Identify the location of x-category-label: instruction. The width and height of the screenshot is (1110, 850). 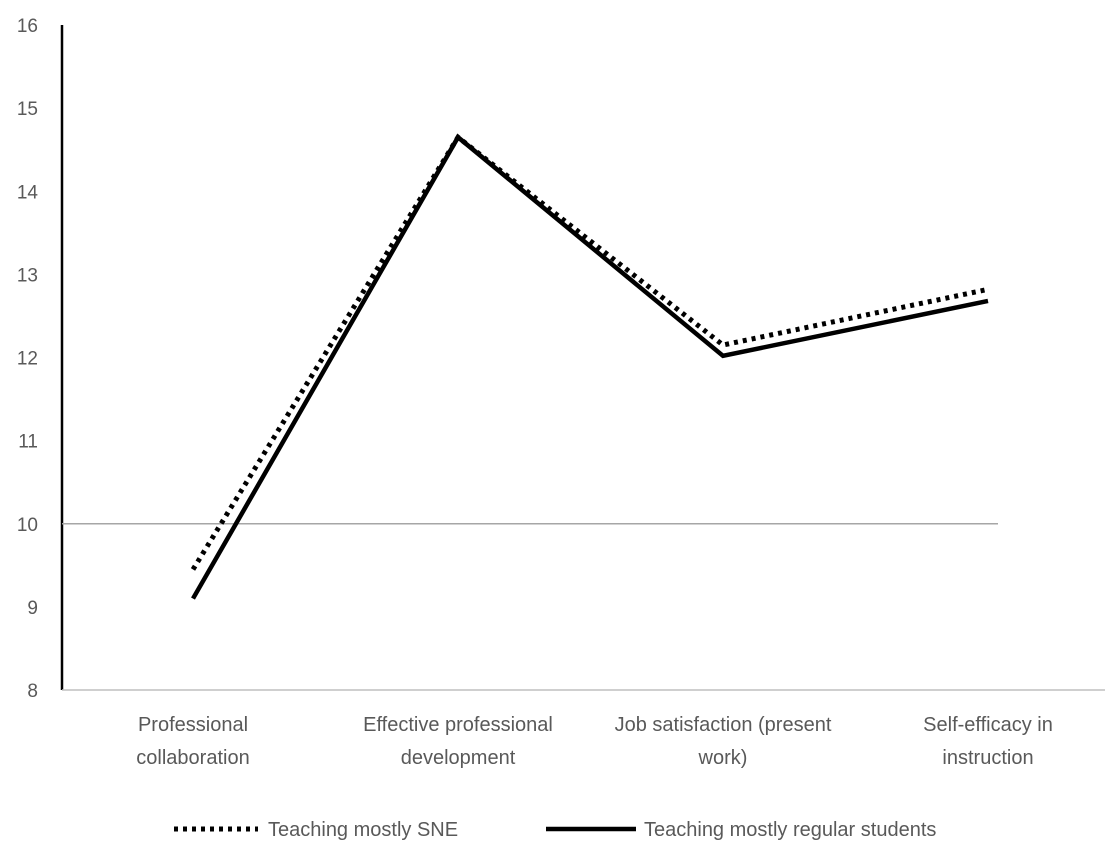
(987, 758).